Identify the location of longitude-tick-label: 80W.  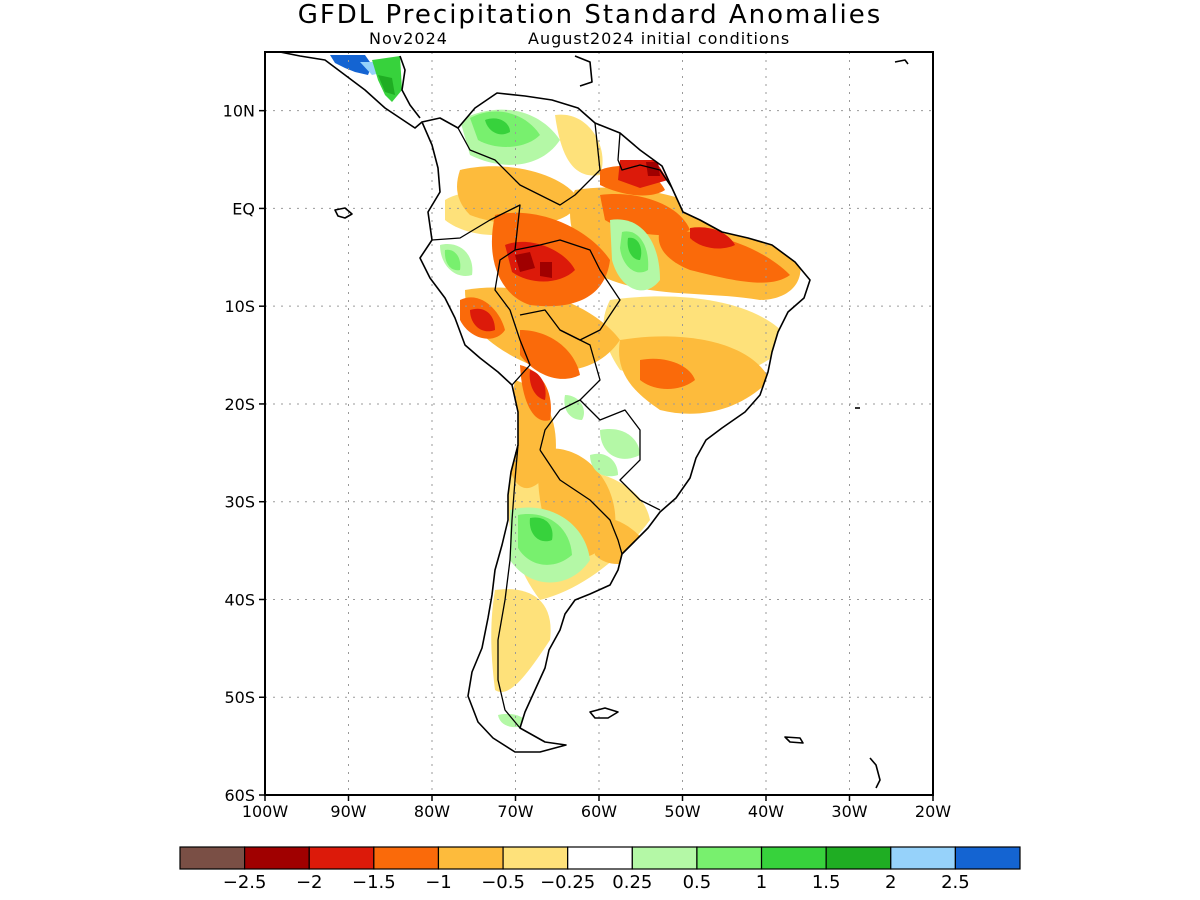
(432, 811).